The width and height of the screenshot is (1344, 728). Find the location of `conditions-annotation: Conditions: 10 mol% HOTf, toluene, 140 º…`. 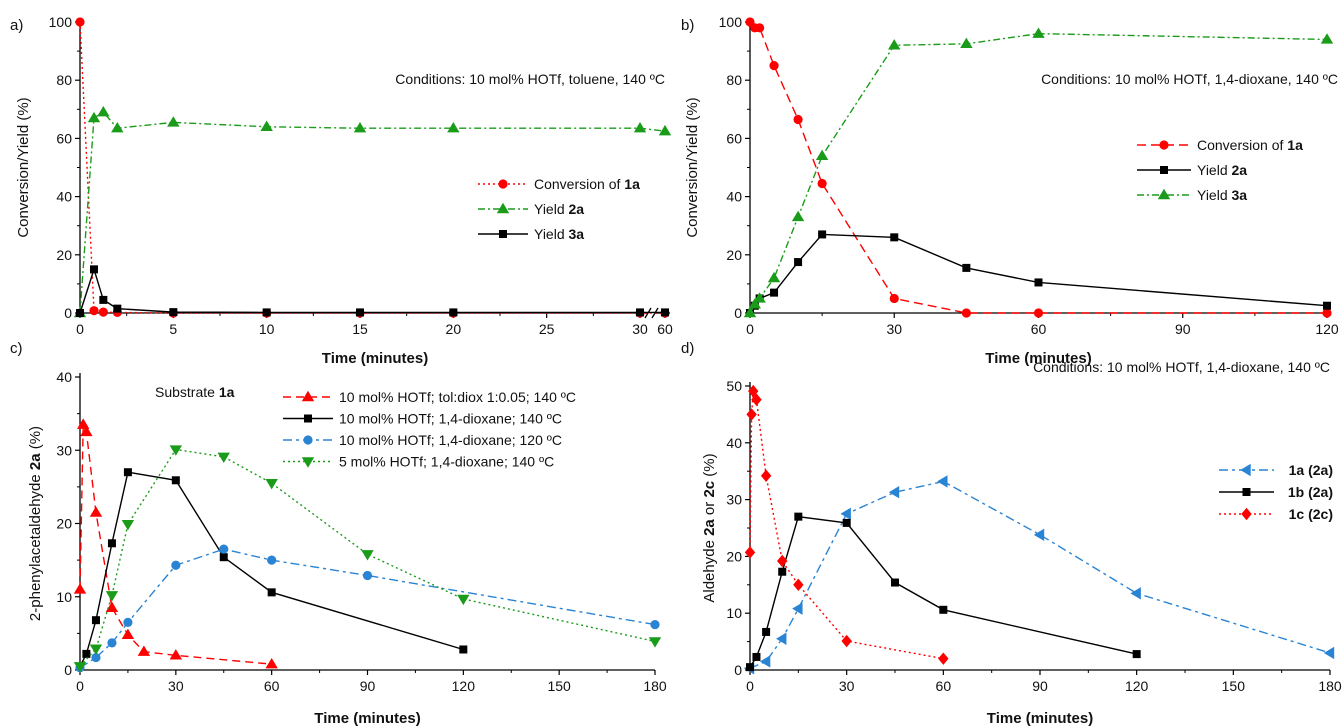

conditions-annotation: Conditions: 10 mol% HOTf, toluene, 140 º… is located at coordinates (530, 79).